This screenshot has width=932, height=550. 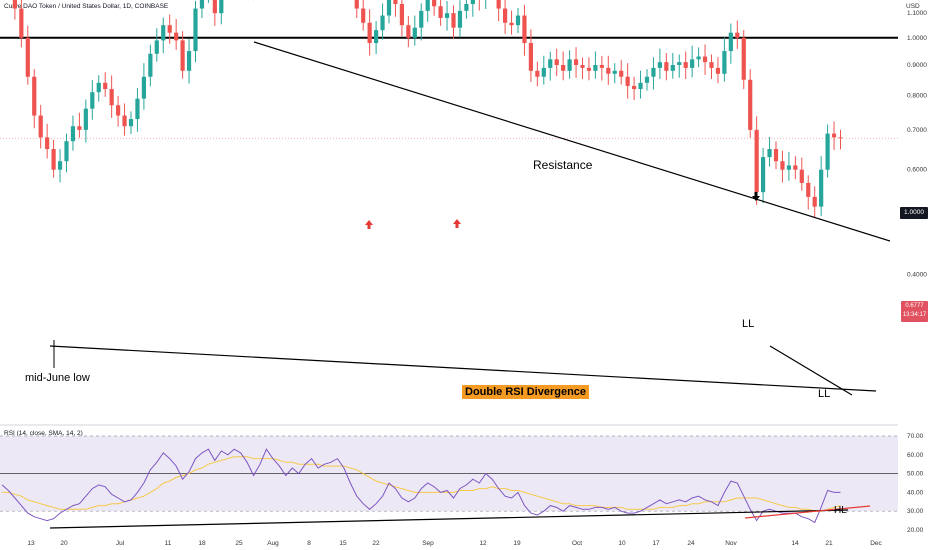 What do you see at coordinates (917, 95) in the screenshot?
I see `price-axis-tick: 0.8000` at bounding box center [917, 95].